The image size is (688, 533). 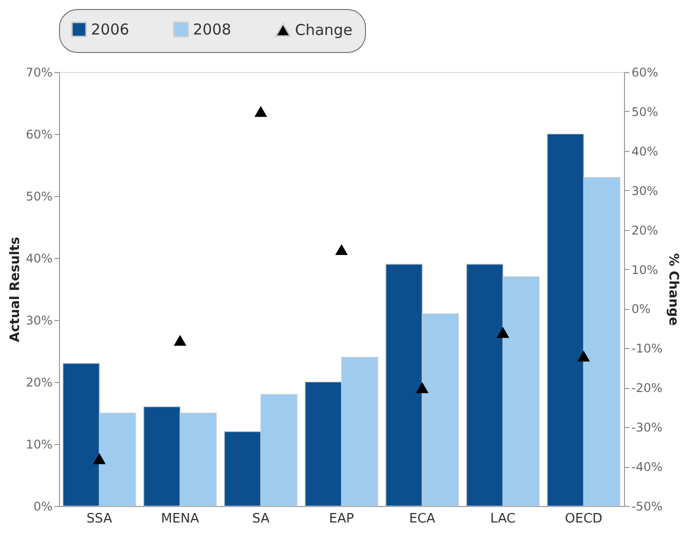 I want to click on y-tick-label: 60%, so click(x=39, y=135).